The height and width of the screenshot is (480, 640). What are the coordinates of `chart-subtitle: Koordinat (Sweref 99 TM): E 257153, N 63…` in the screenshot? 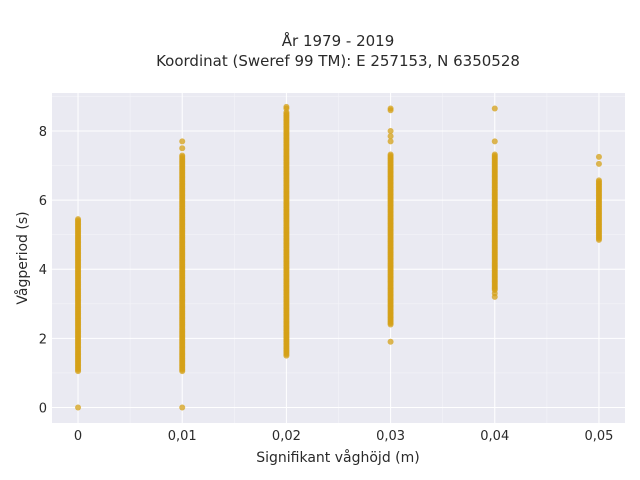 It's located at (338, 61).